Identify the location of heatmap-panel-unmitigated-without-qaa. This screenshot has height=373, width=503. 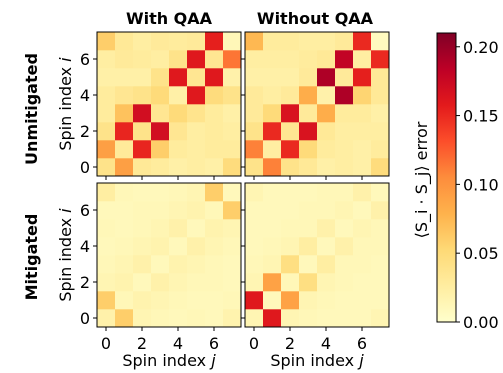
(315, 105).